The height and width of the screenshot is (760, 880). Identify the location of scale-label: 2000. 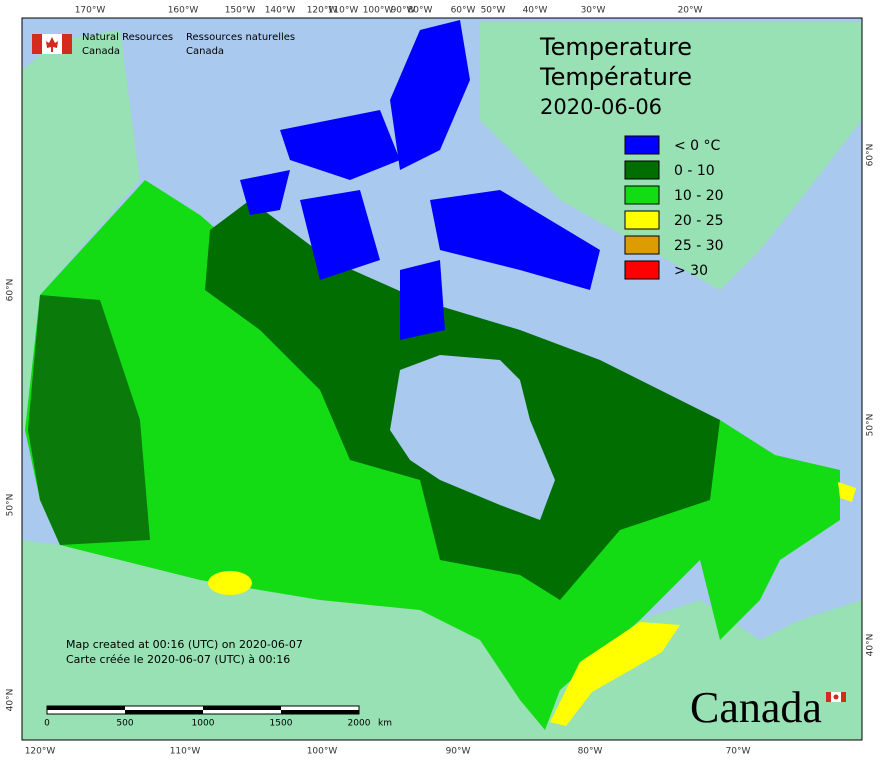
(359, 724).